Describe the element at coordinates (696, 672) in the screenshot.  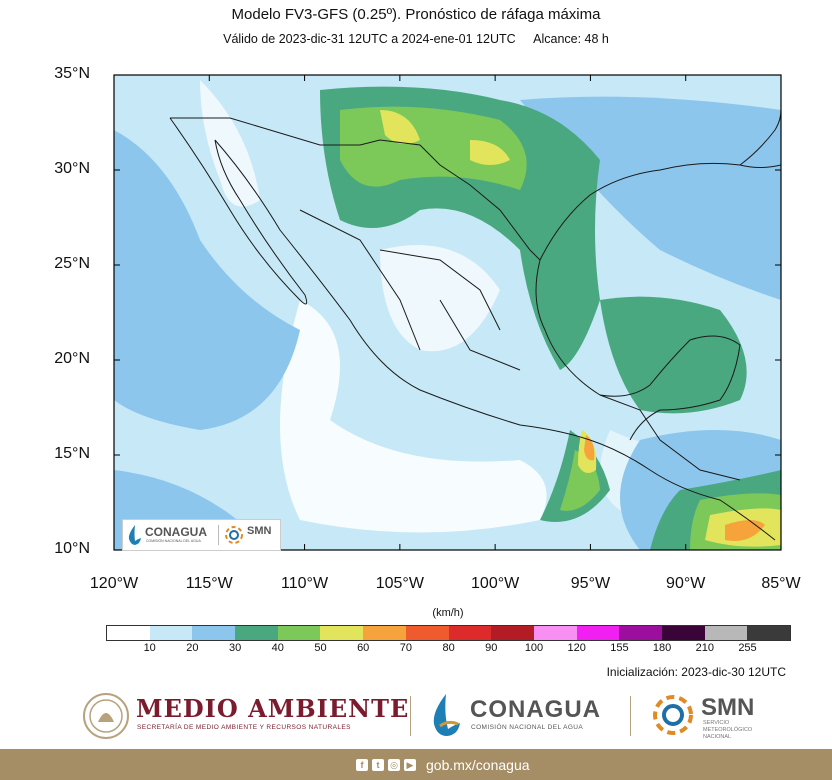
I see `initialization-time: Inicialización: 2023-dic-30 12UTC` at that location.